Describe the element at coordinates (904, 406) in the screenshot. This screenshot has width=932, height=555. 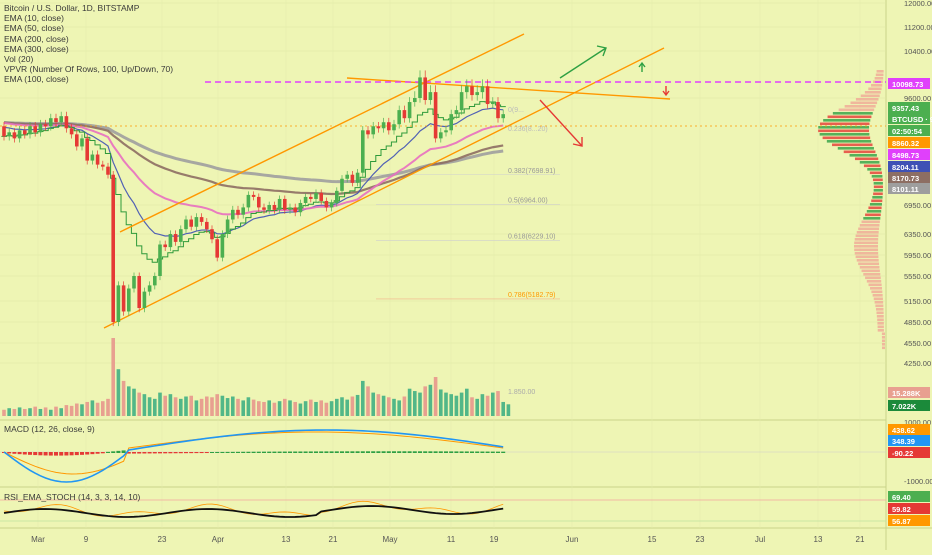
I see `volume-badge: 7.022K` at that location.